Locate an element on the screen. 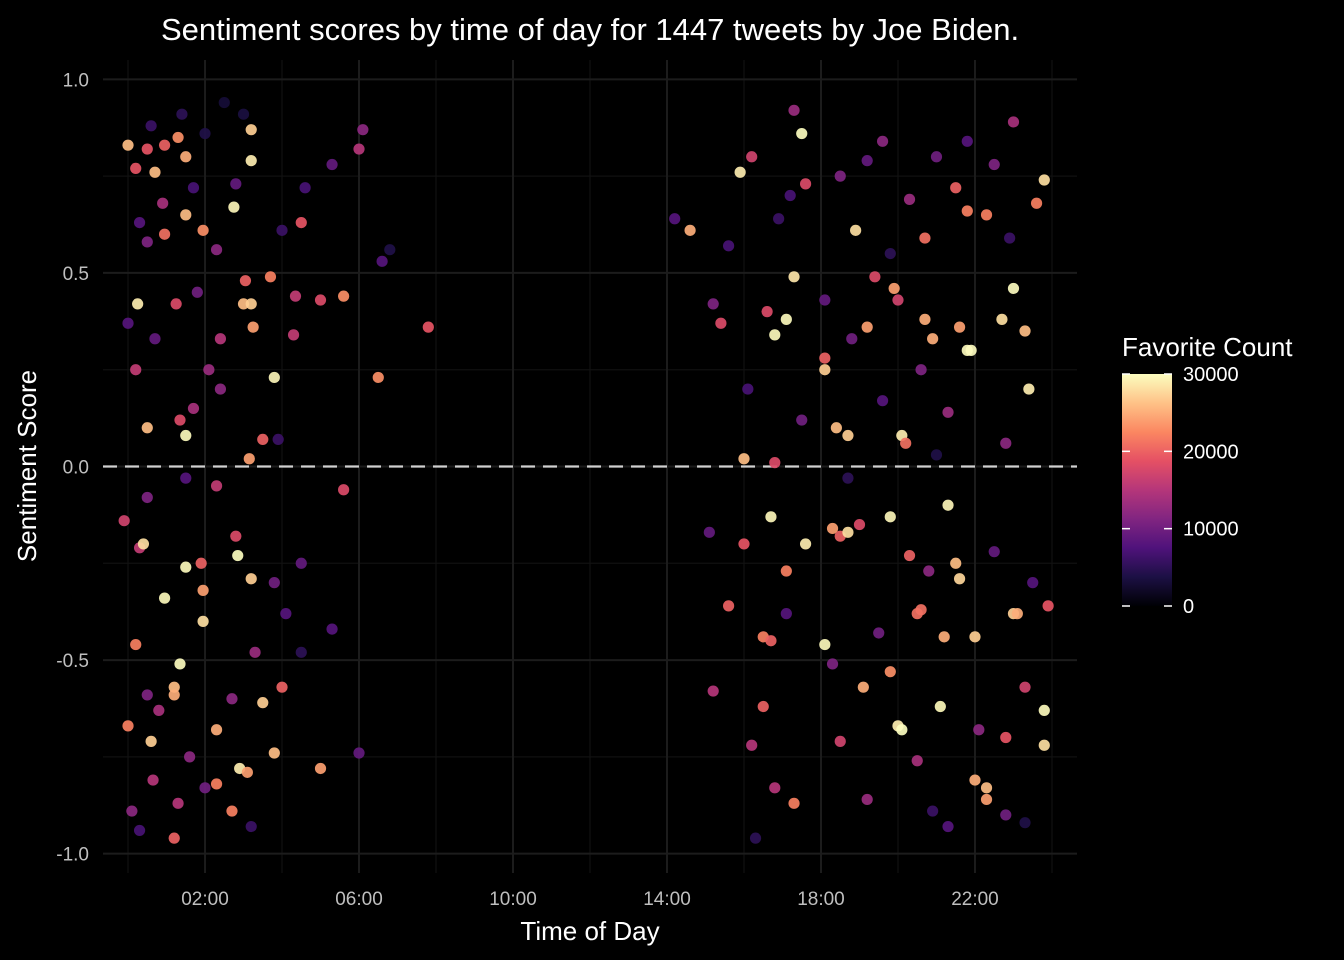  y-tick-label: 0.5 is located at coordinates (76, 274).